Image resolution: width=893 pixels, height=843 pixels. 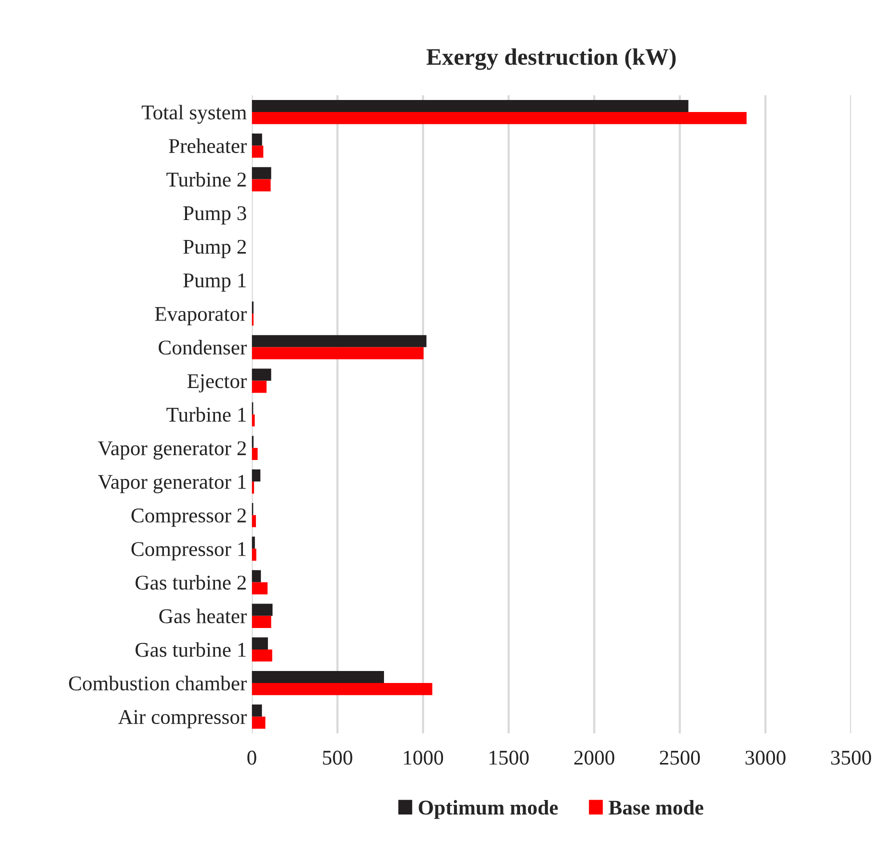 I want to click on y-tick-label: Gas turbine 1, so click(x=191, y=649).